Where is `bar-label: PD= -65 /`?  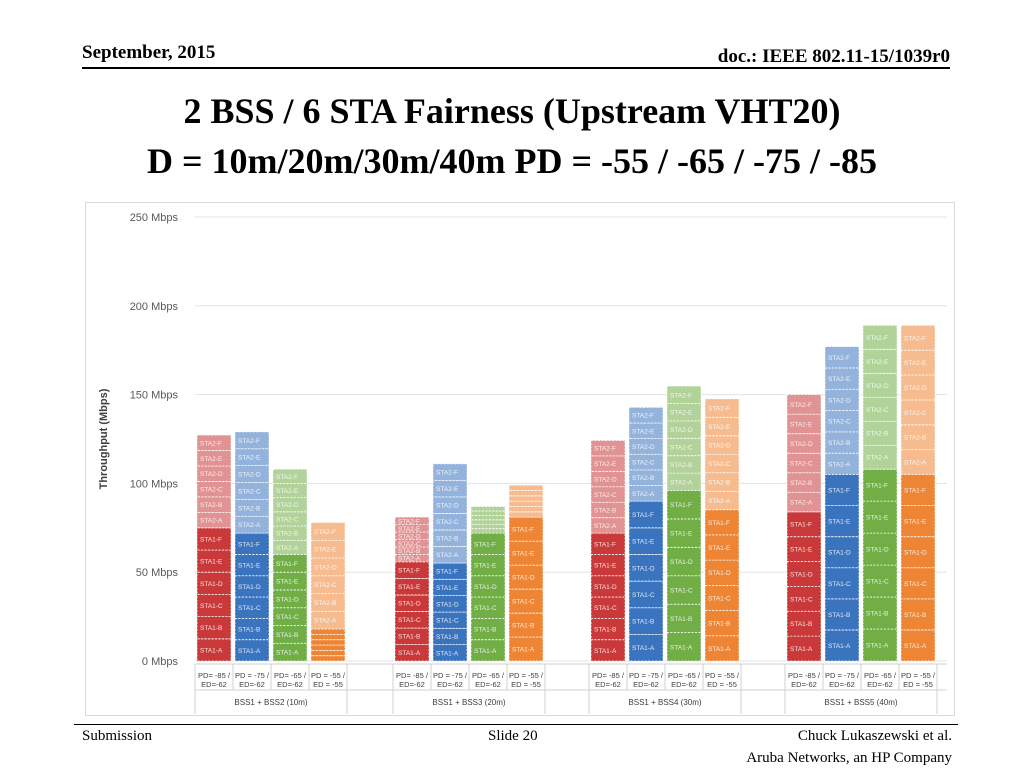 bar-label: PD= -65 / is located at coordinates (684, 675).